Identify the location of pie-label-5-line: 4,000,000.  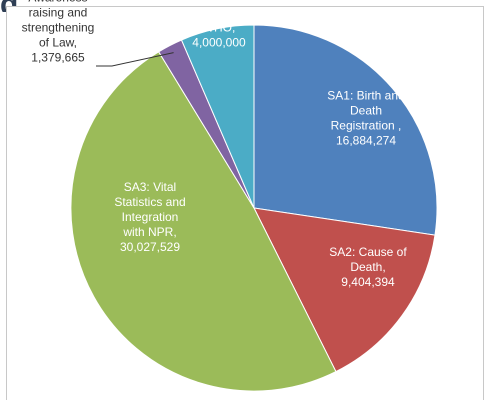
(219, 43).